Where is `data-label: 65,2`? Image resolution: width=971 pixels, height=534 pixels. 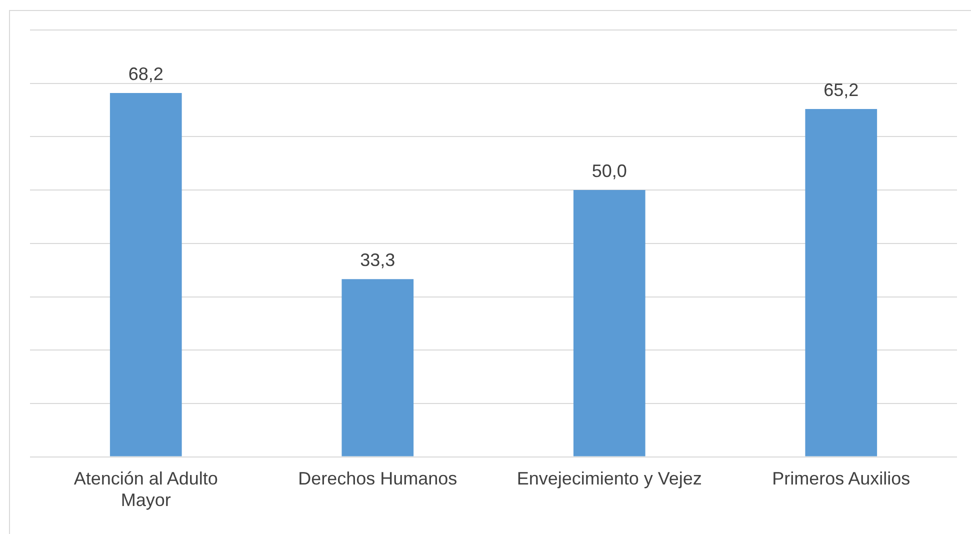 data-label: 65,2 is located at coordinates (841, 90).